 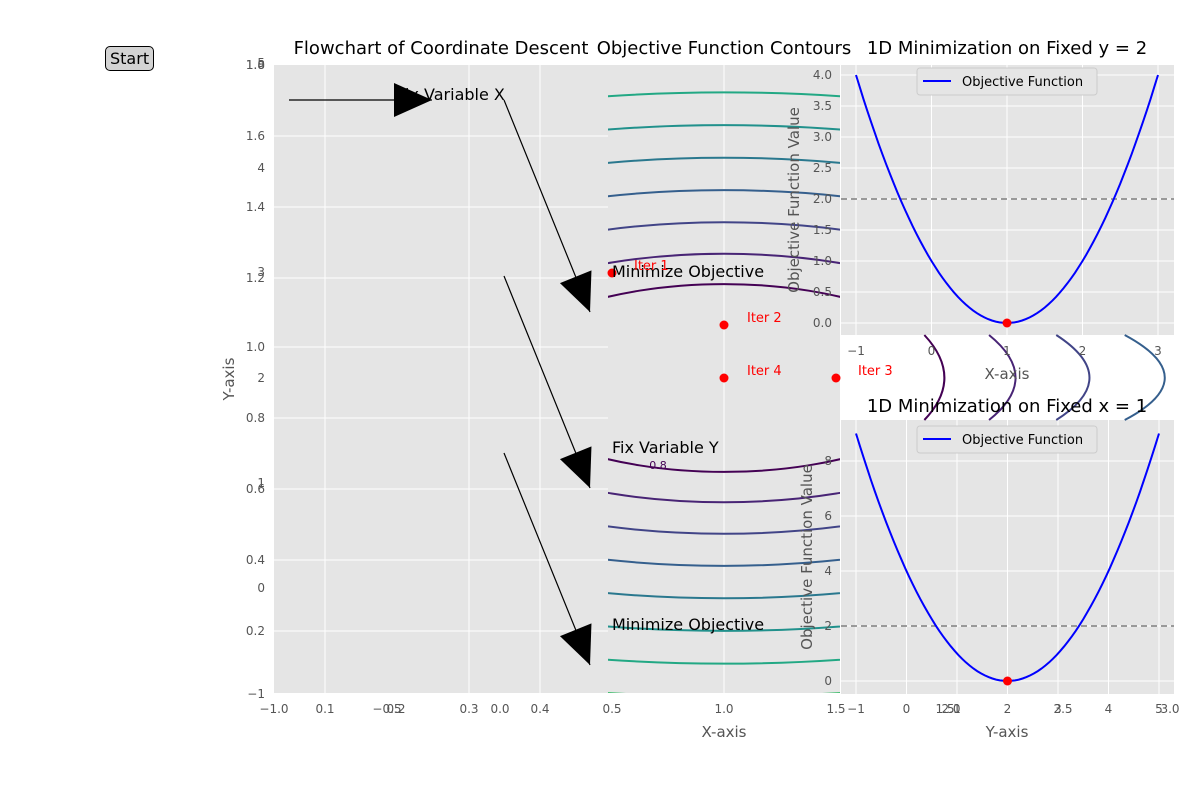 I want to click on y-tick-label: 2.5, so click(x=822, y=168).